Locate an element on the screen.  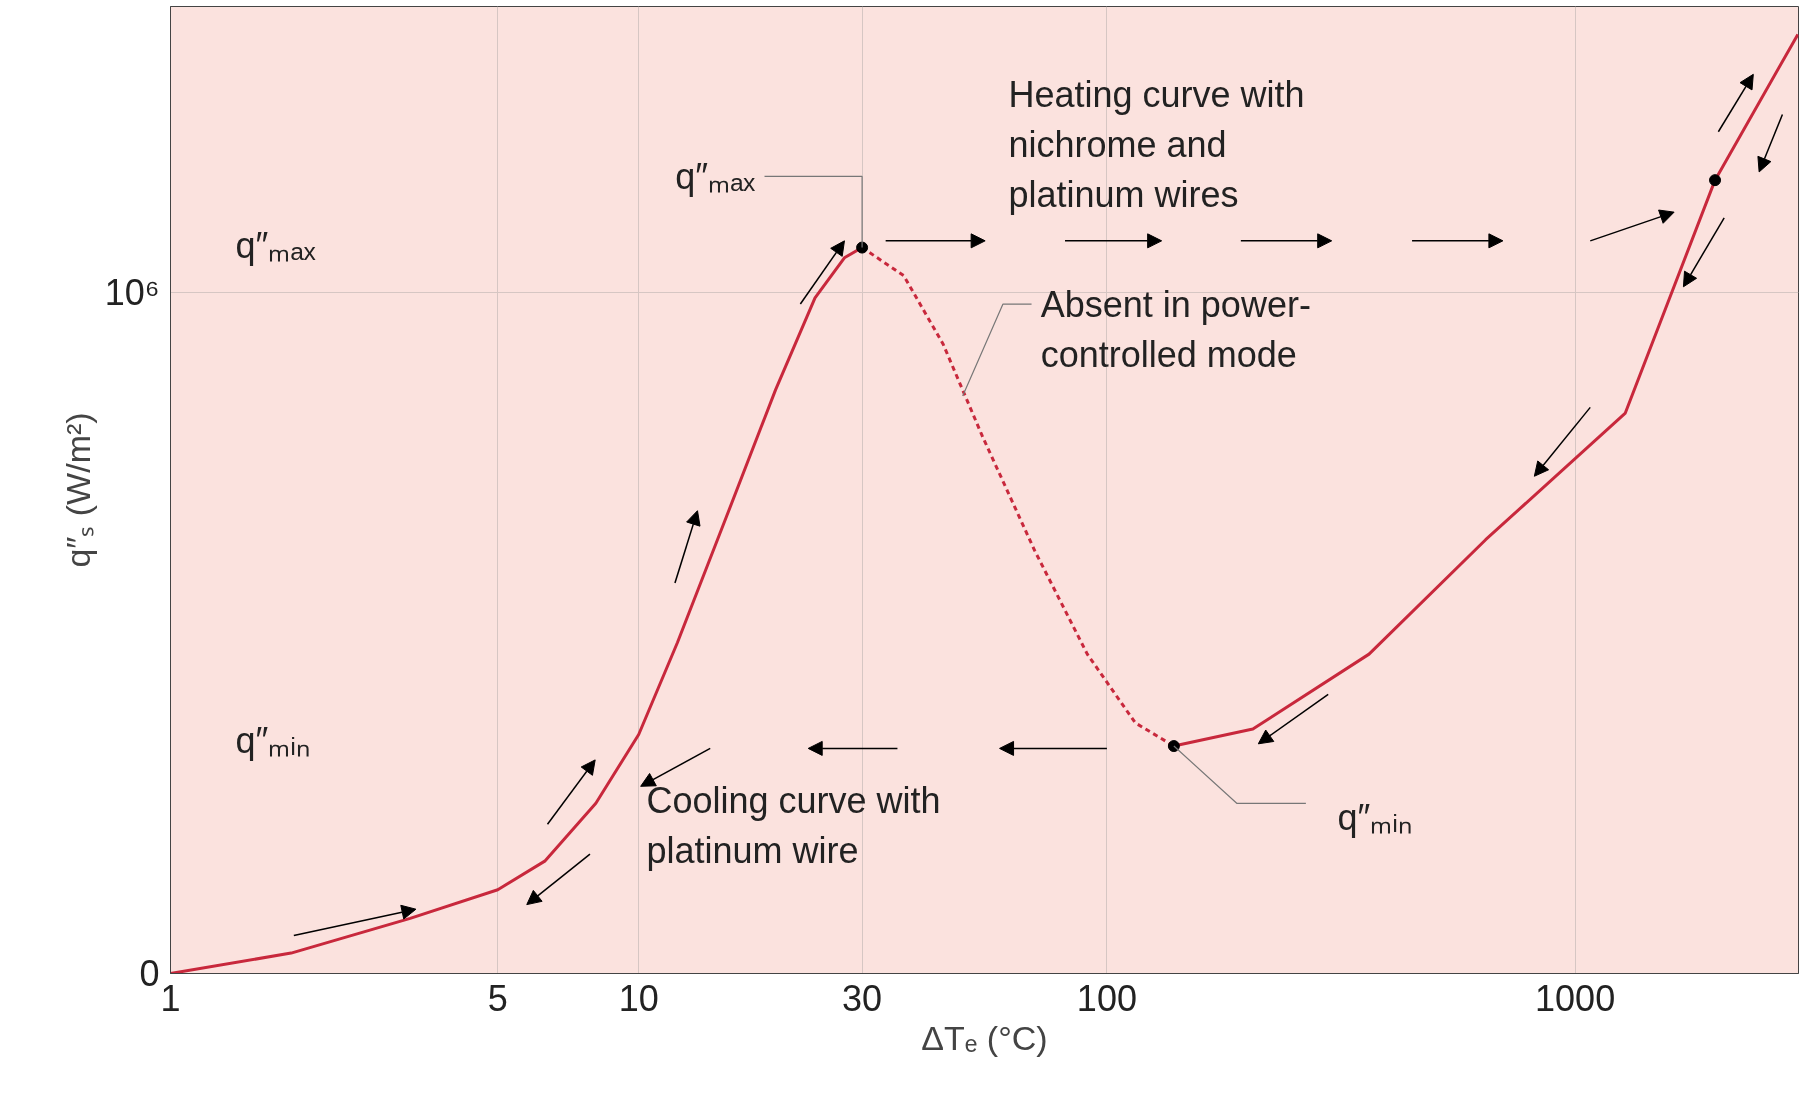
x-axis-title: ΔTₑ (°C) is located at coordinates (984, 1037).